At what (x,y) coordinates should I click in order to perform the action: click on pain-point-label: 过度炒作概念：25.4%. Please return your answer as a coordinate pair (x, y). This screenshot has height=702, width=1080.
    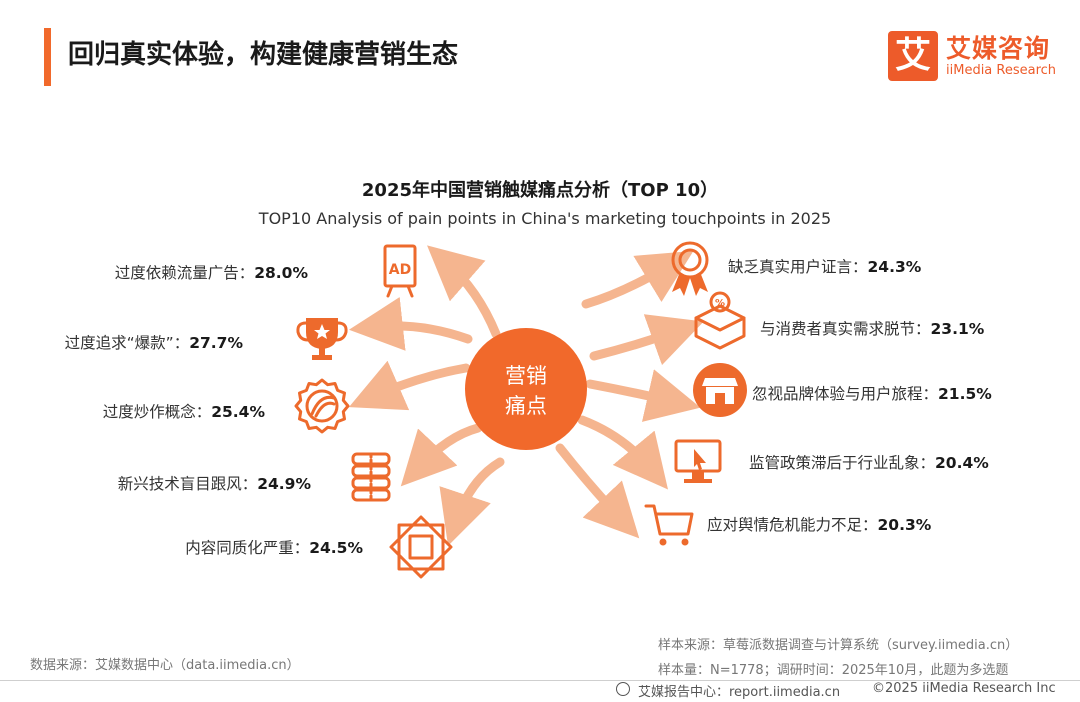
    Looking at the image, I should click on (184, 411).